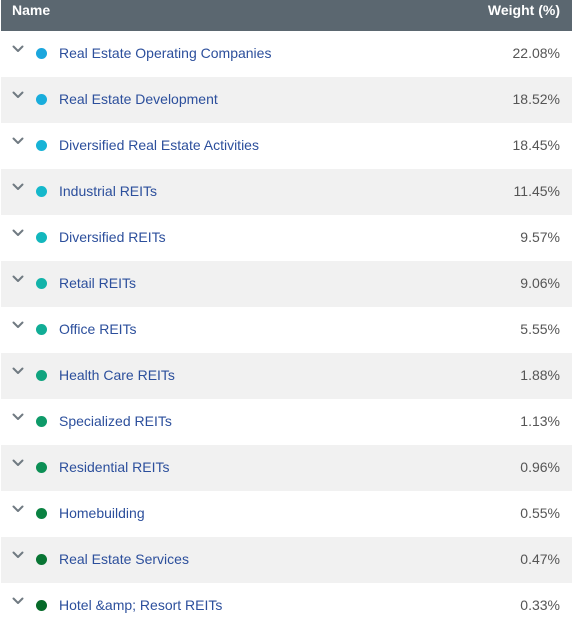 The height and width of the screenshot is (629, 573). Describe the element at coordinates (286, 192) in the screenshot. I see `table-row: Industrial REITs 11.45%` at that location.